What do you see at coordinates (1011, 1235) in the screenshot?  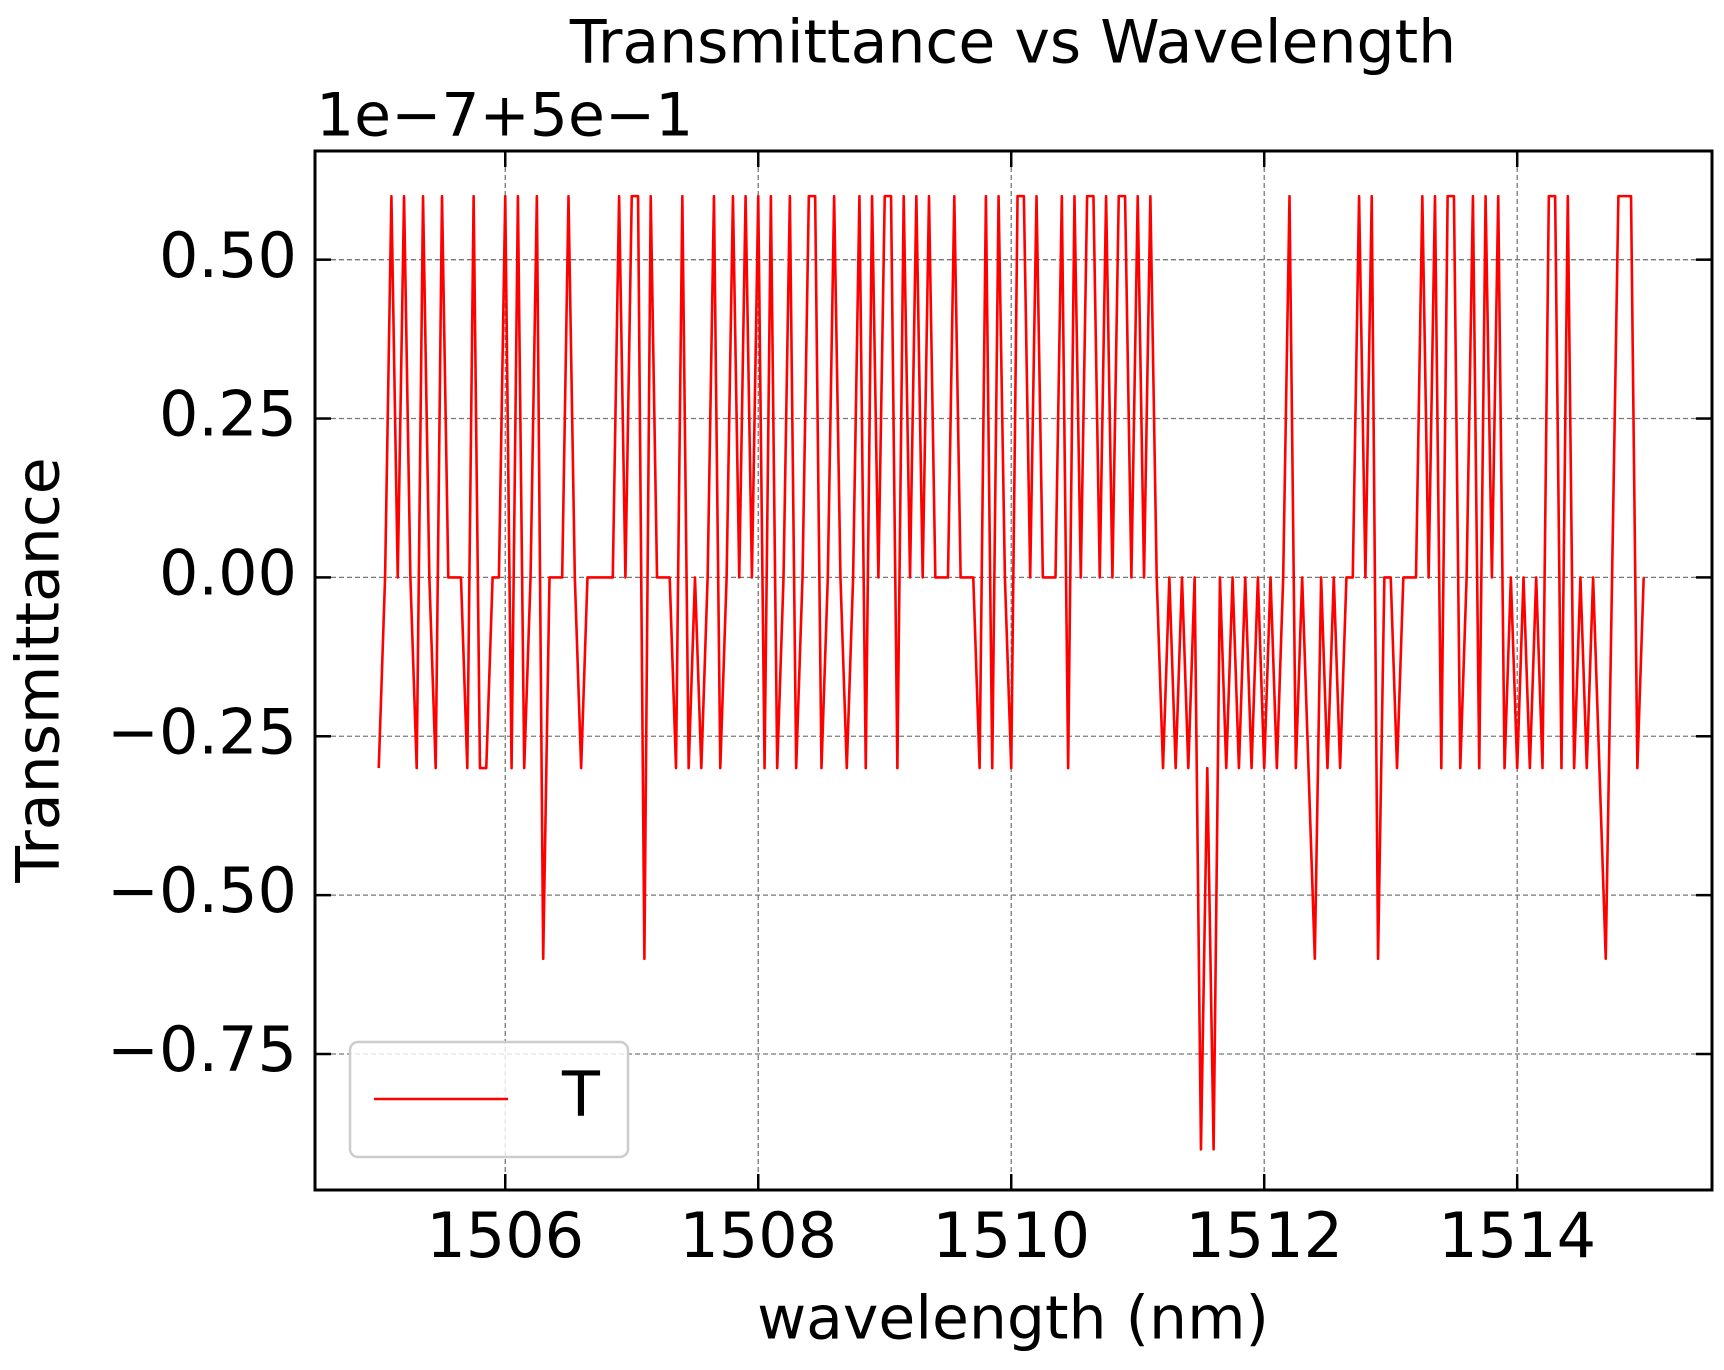 I see `x-tick-label: 1510` at bounding box center [1011, 1235].